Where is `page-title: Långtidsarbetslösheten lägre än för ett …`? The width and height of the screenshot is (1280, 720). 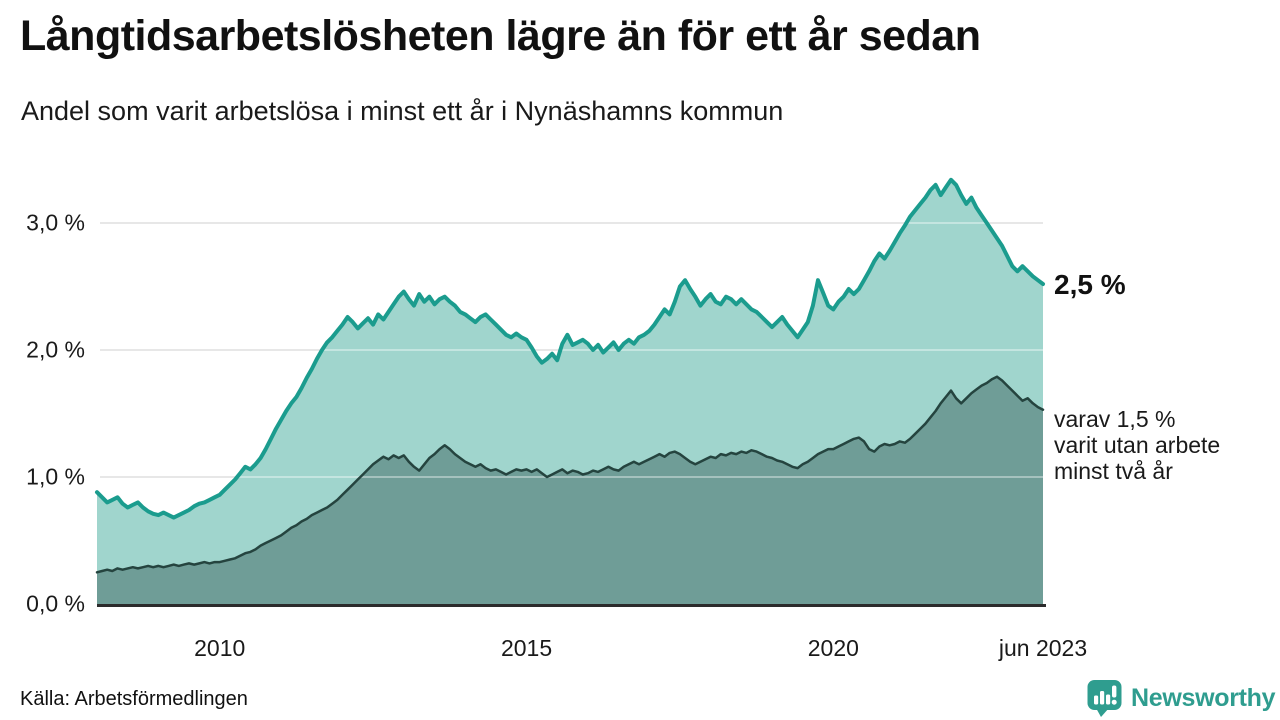
page-title: Långtidsarbetslösheten lägre än för ett … is located at coordinates (500, 36).